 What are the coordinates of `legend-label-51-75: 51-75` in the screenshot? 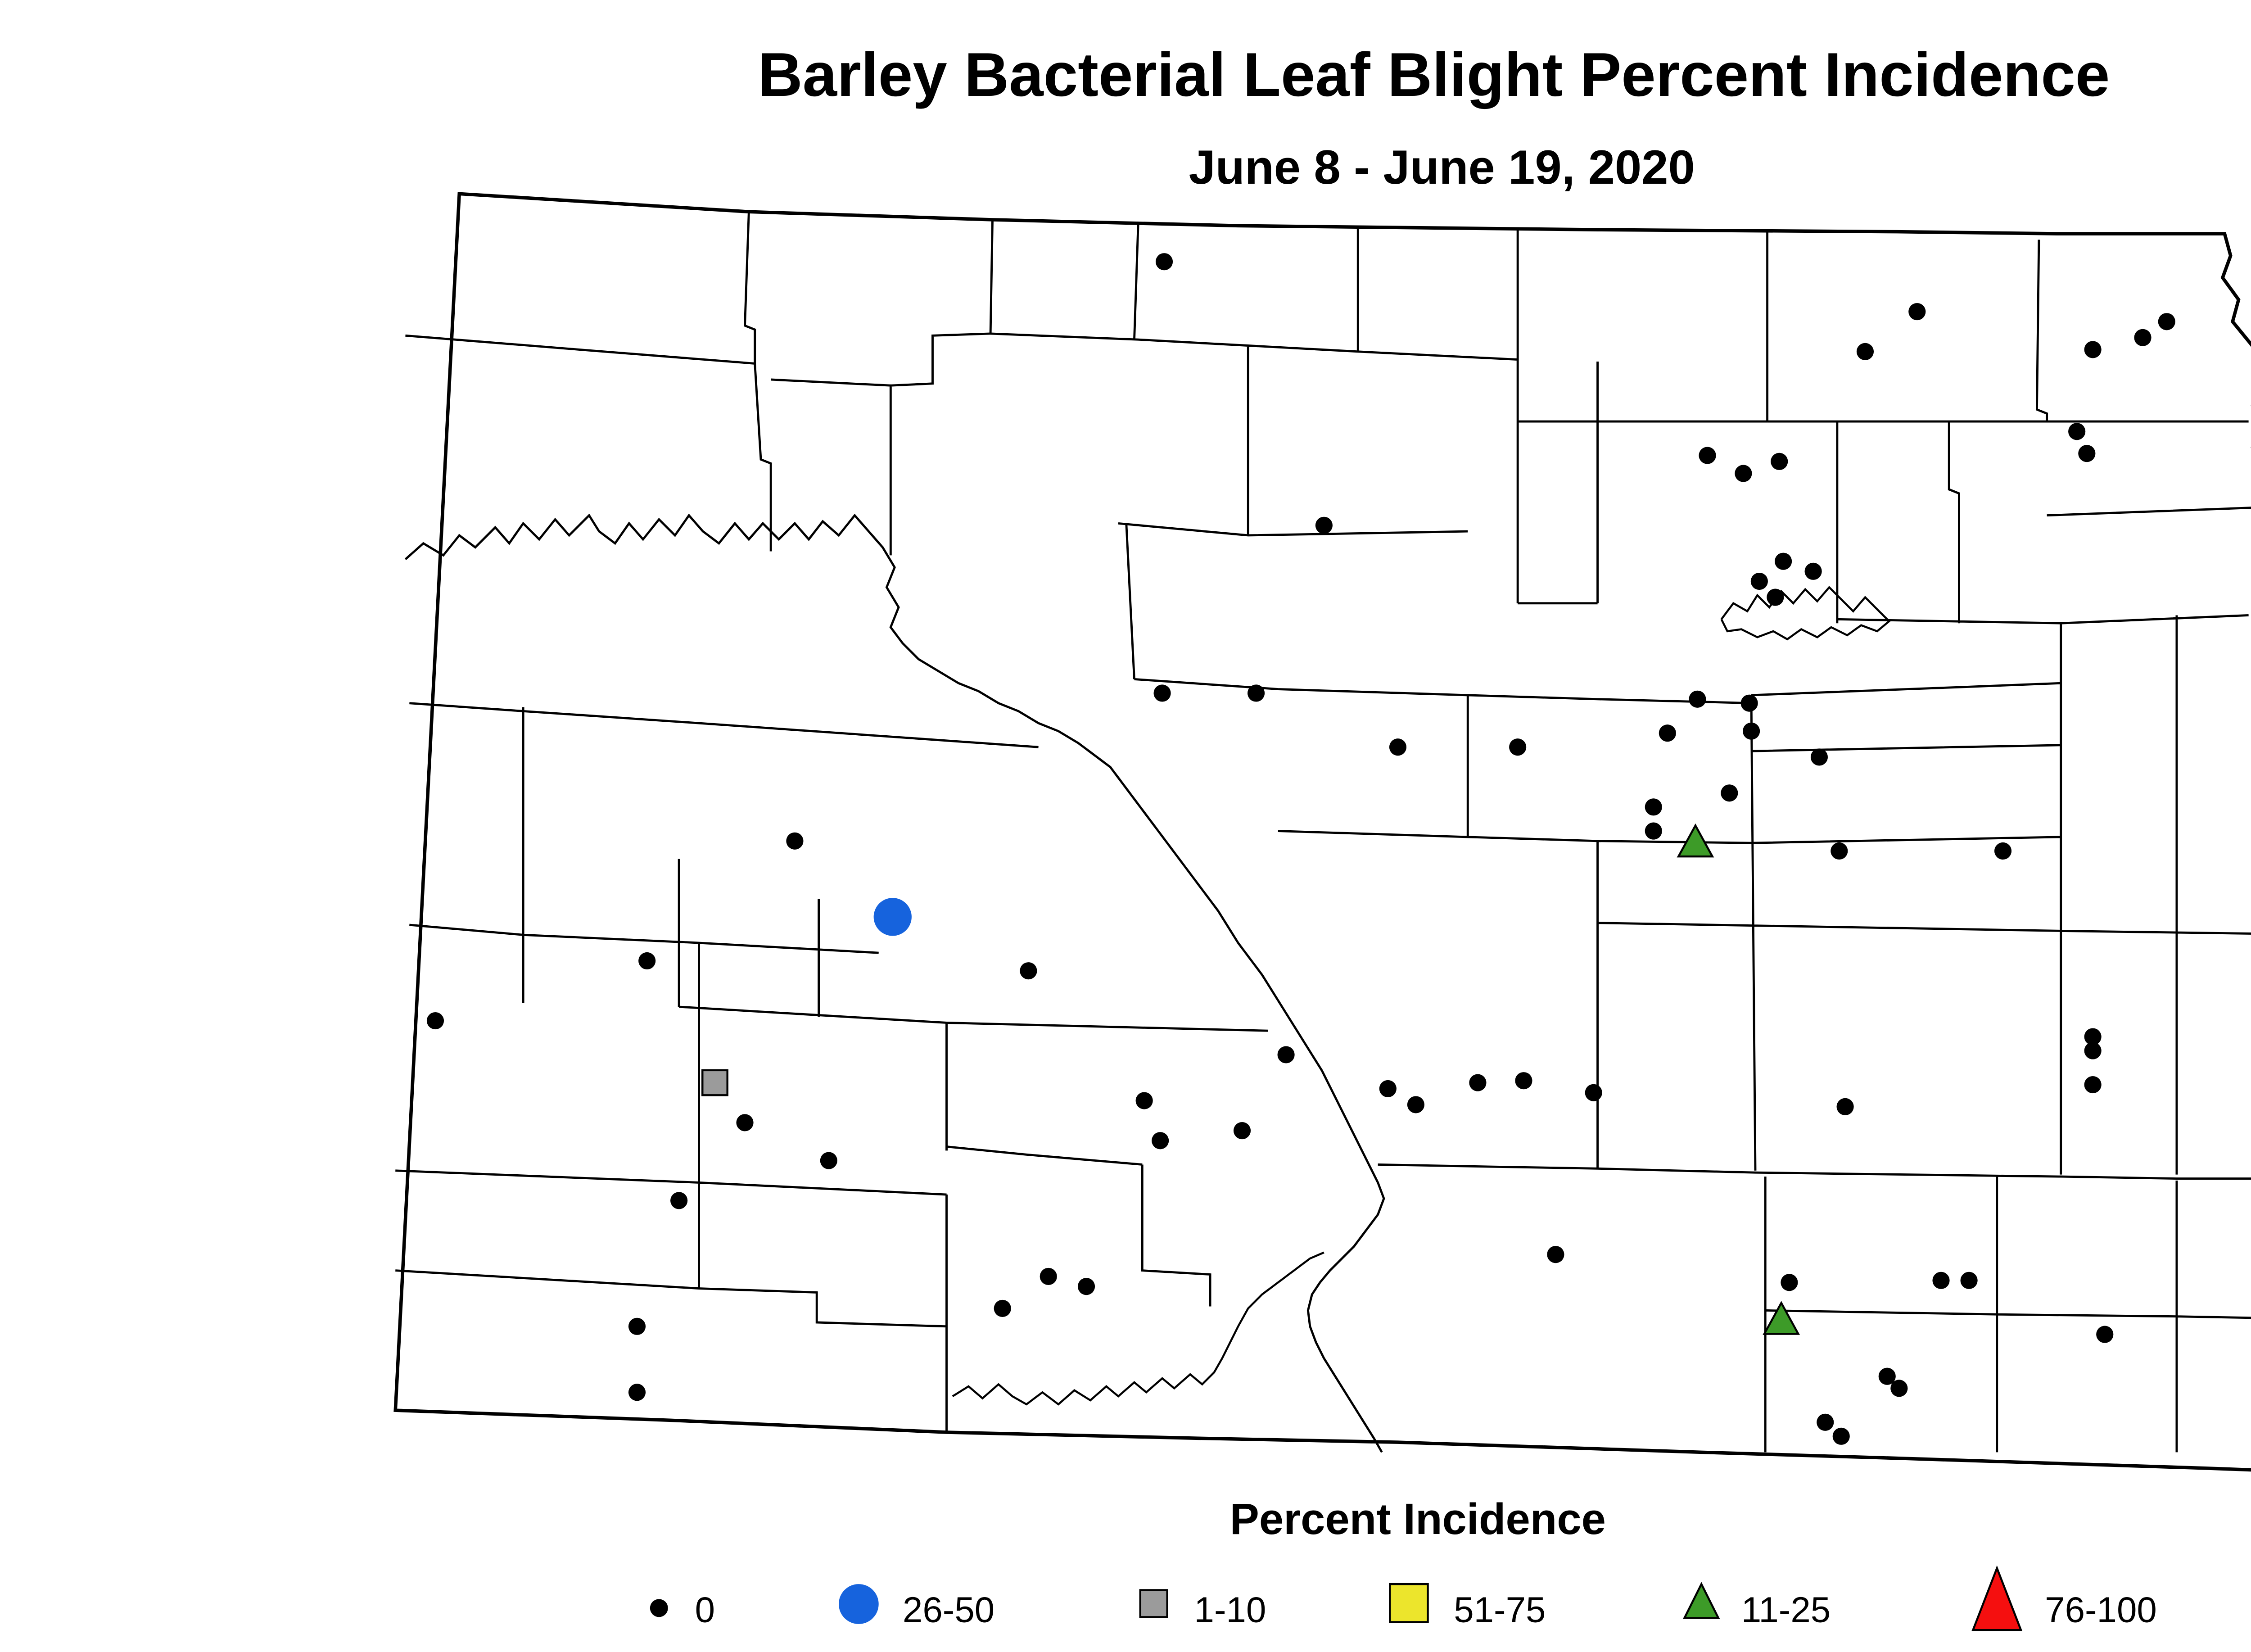 It's located at (1500, 1609).